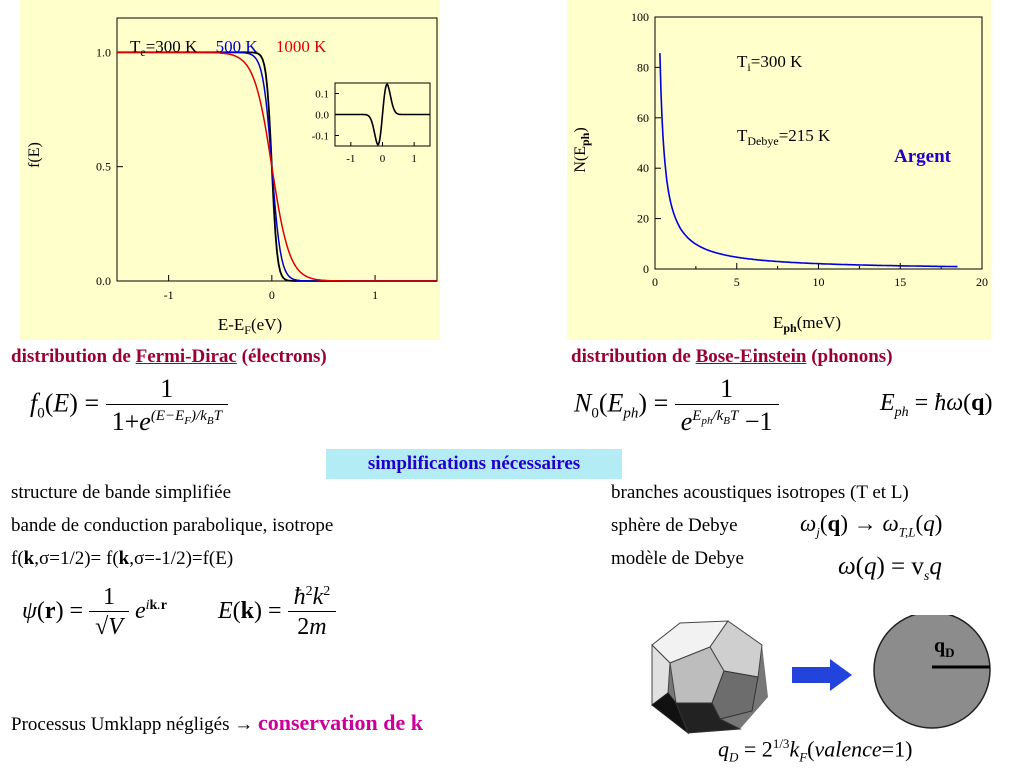 This screenshot has width=1024, height=768. What do you see at coordinates (320, 137) in the screenshot?
I see `inset-ytick-label: -0.1` at bounding box center [320, 137].